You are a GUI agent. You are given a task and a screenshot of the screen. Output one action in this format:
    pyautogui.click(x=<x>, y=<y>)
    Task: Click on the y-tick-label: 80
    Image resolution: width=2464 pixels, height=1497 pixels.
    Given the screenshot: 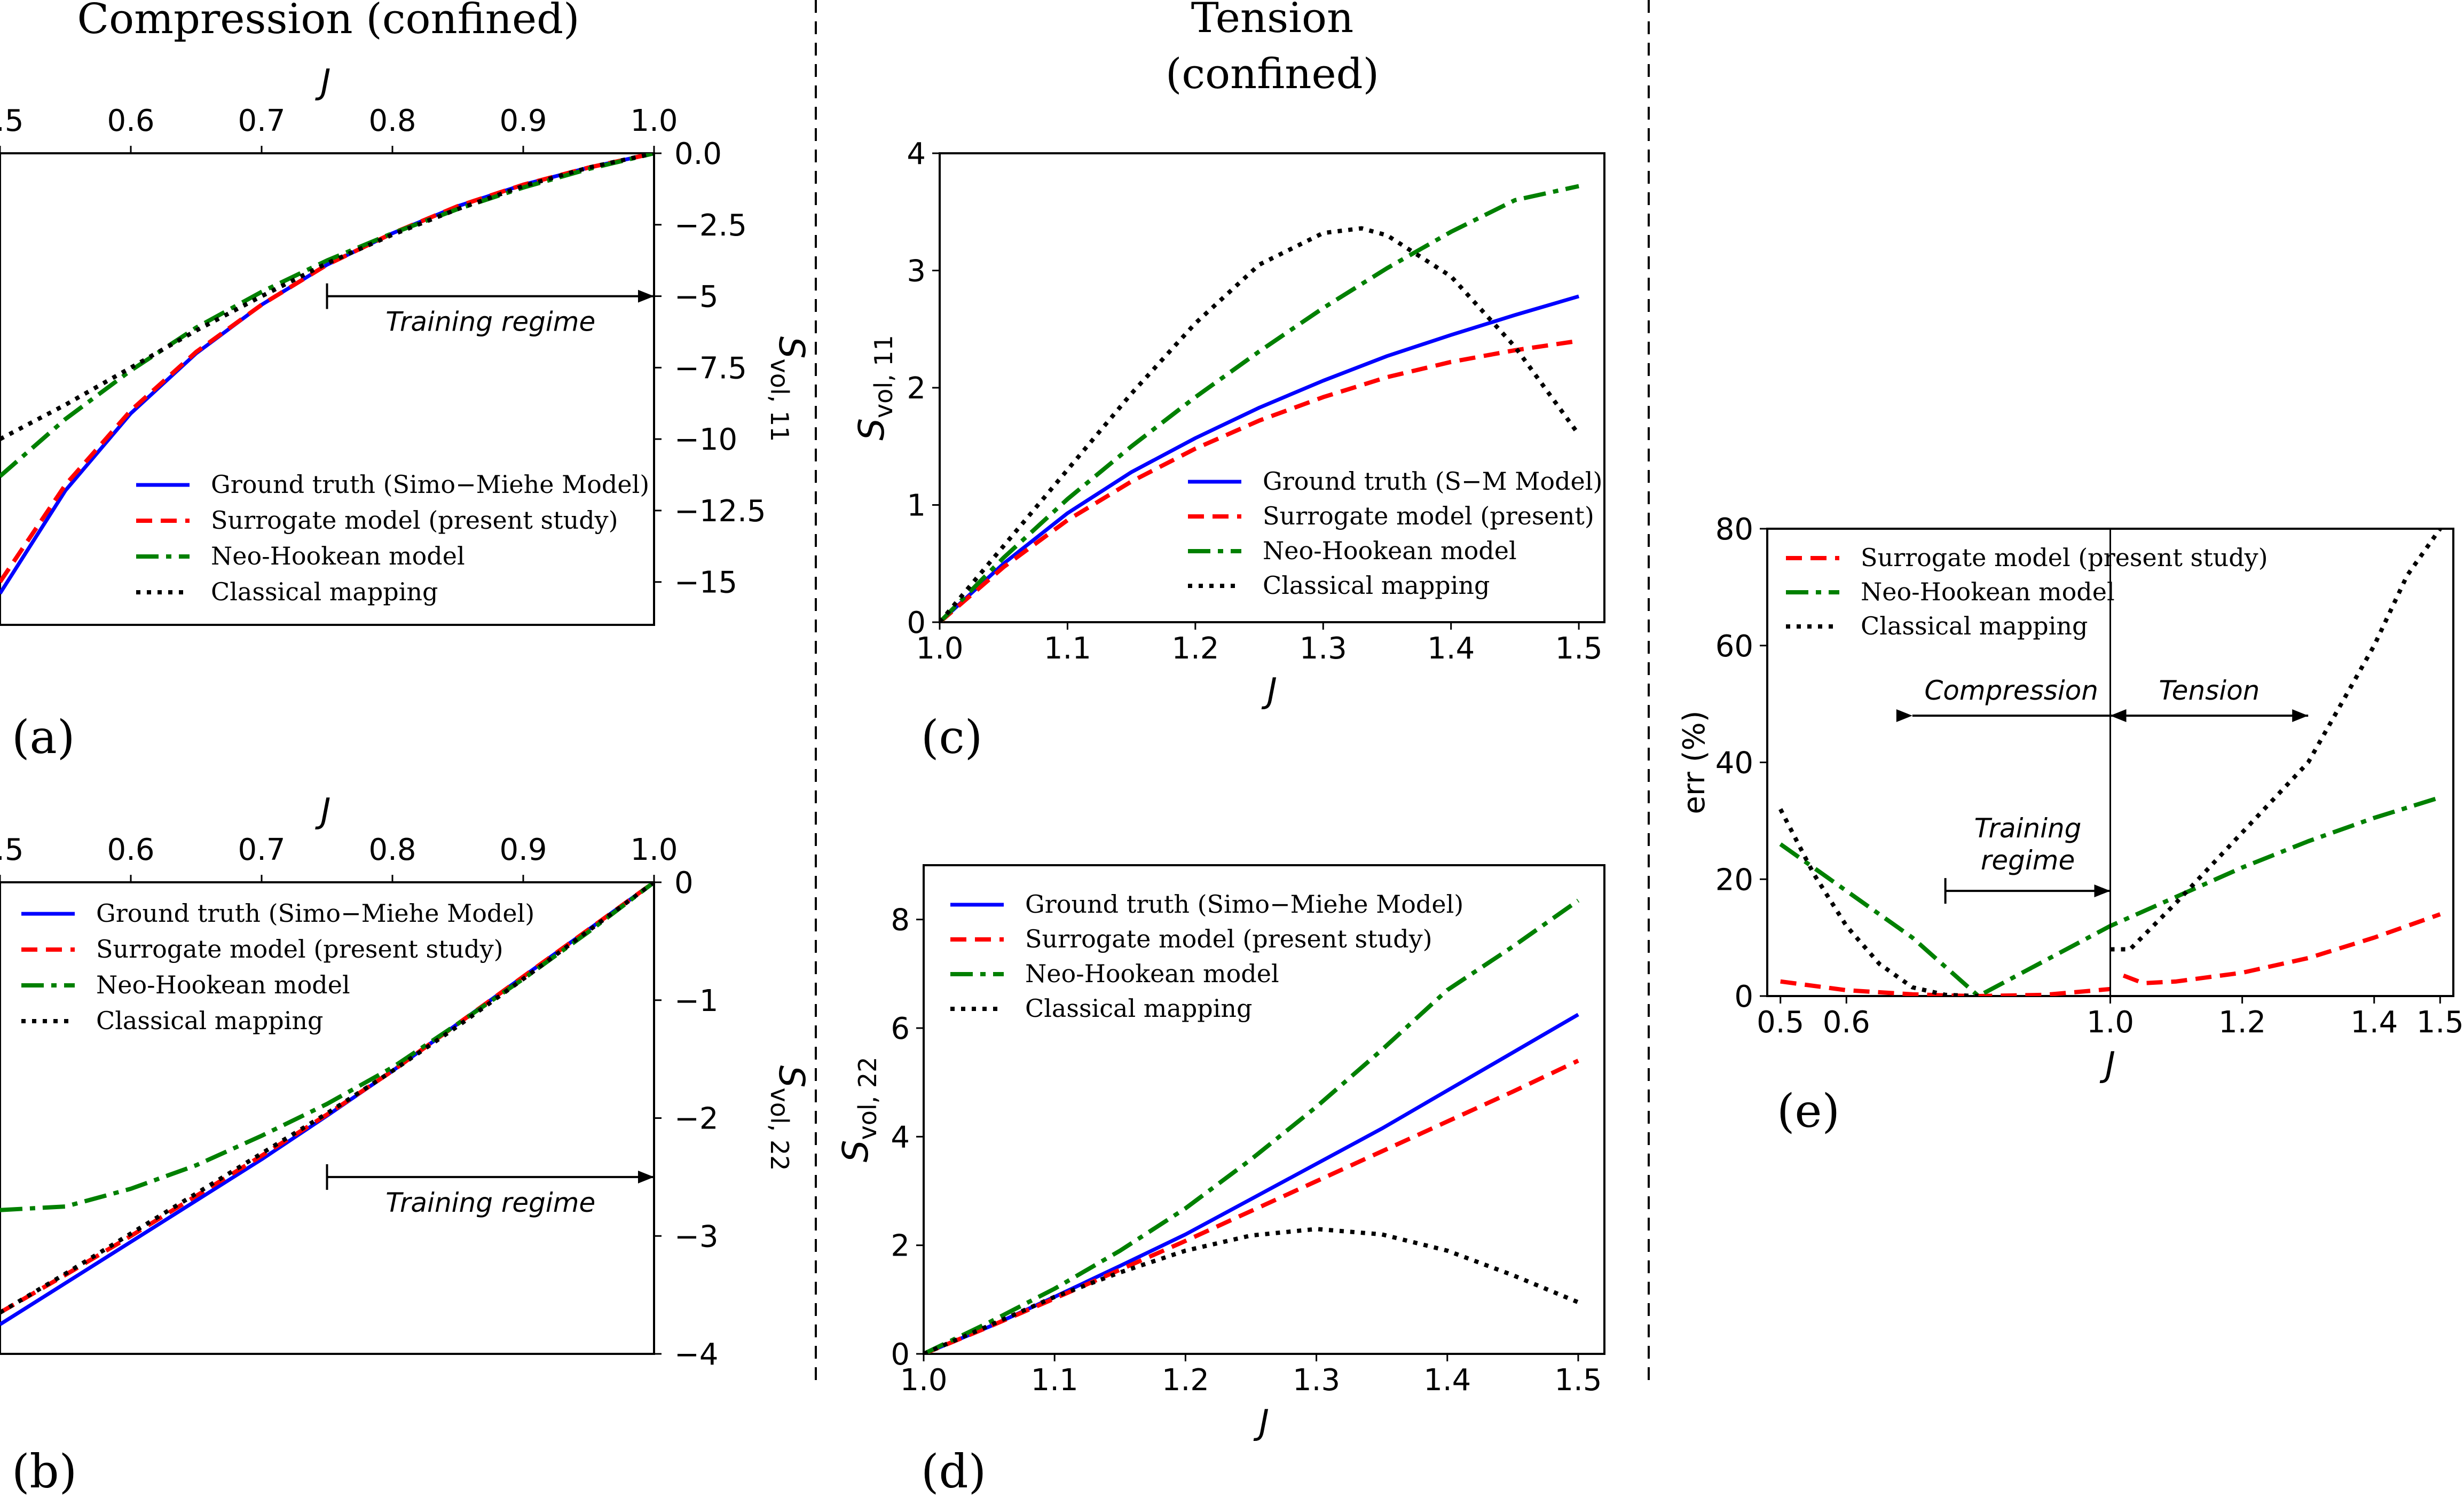 What is the action you would take?
    pyautogui.click(x=1734, y=529)
    